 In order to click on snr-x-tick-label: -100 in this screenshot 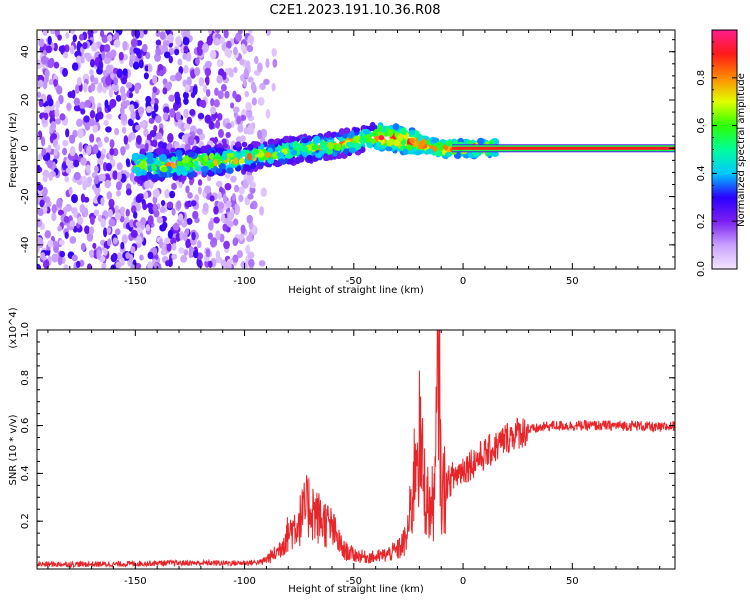, I will do `click(244, 581)`.